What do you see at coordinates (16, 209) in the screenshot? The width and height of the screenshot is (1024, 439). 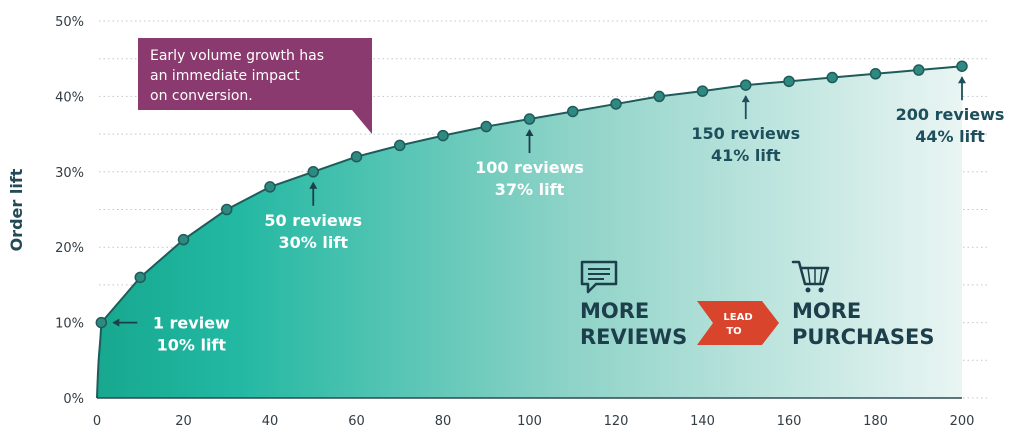 I see `y-axis-label: Order lift` at bounding box center [16, 209].